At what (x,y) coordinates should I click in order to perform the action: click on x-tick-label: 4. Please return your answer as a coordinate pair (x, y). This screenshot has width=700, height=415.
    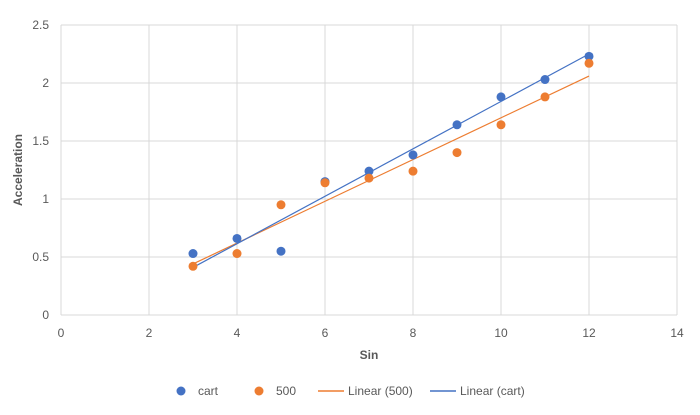
    Looking at the image, I should click on (237, 333).